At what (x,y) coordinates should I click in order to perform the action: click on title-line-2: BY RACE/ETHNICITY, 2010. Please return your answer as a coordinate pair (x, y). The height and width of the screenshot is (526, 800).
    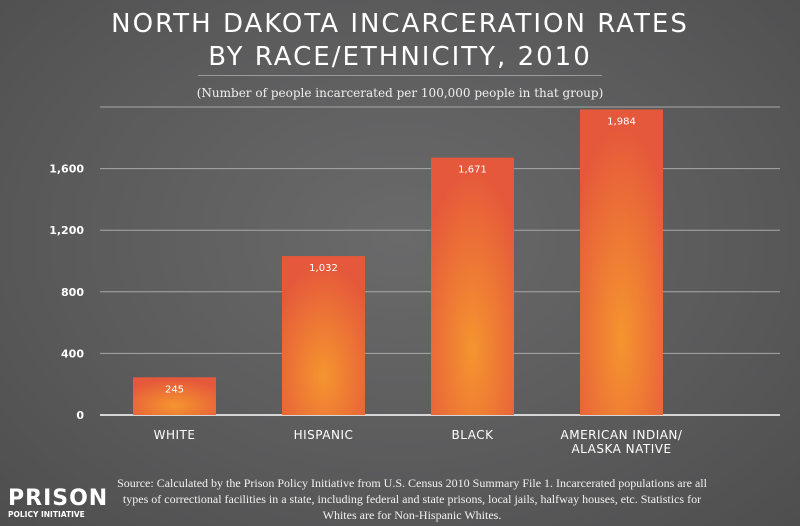
    Looking at the image, I should click on (400, 57).